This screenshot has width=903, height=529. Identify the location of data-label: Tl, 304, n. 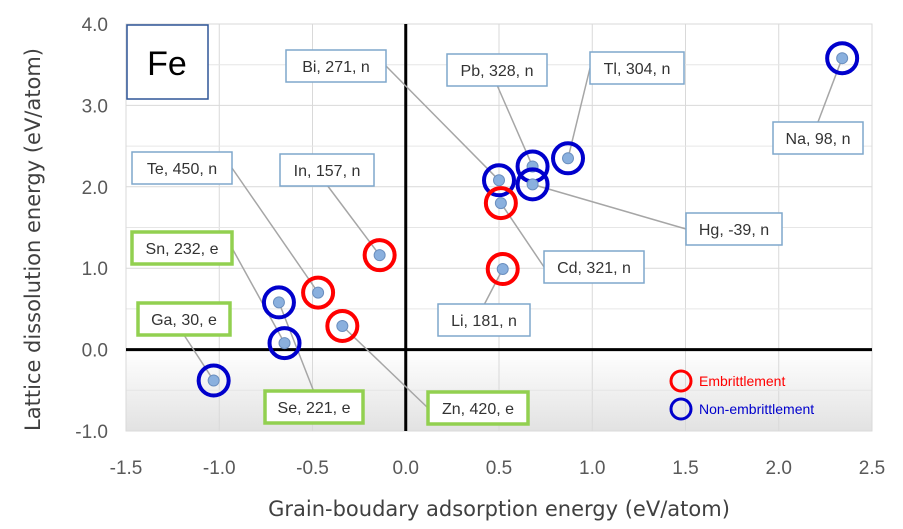
(637, 68).